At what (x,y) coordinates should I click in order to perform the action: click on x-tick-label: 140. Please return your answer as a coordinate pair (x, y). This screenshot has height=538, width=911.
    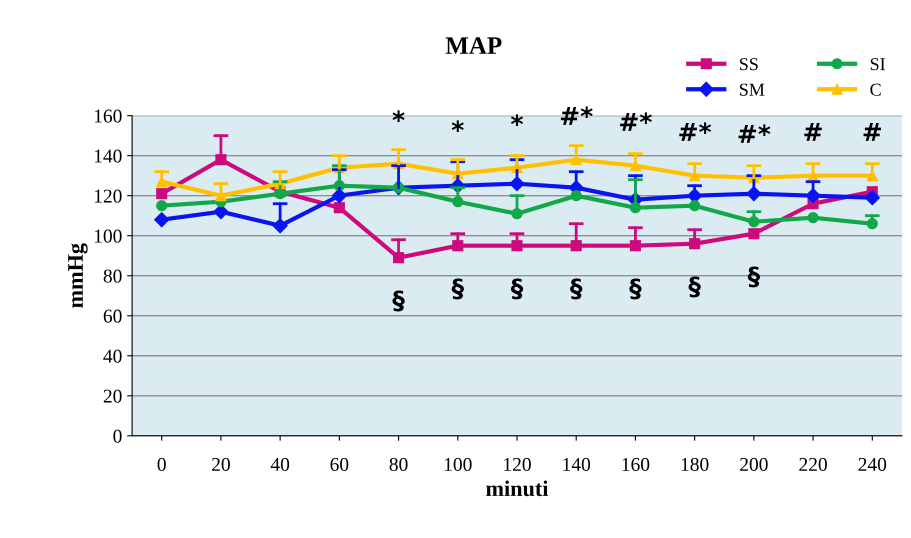
    Looking at the image, I should click on (576, 464).